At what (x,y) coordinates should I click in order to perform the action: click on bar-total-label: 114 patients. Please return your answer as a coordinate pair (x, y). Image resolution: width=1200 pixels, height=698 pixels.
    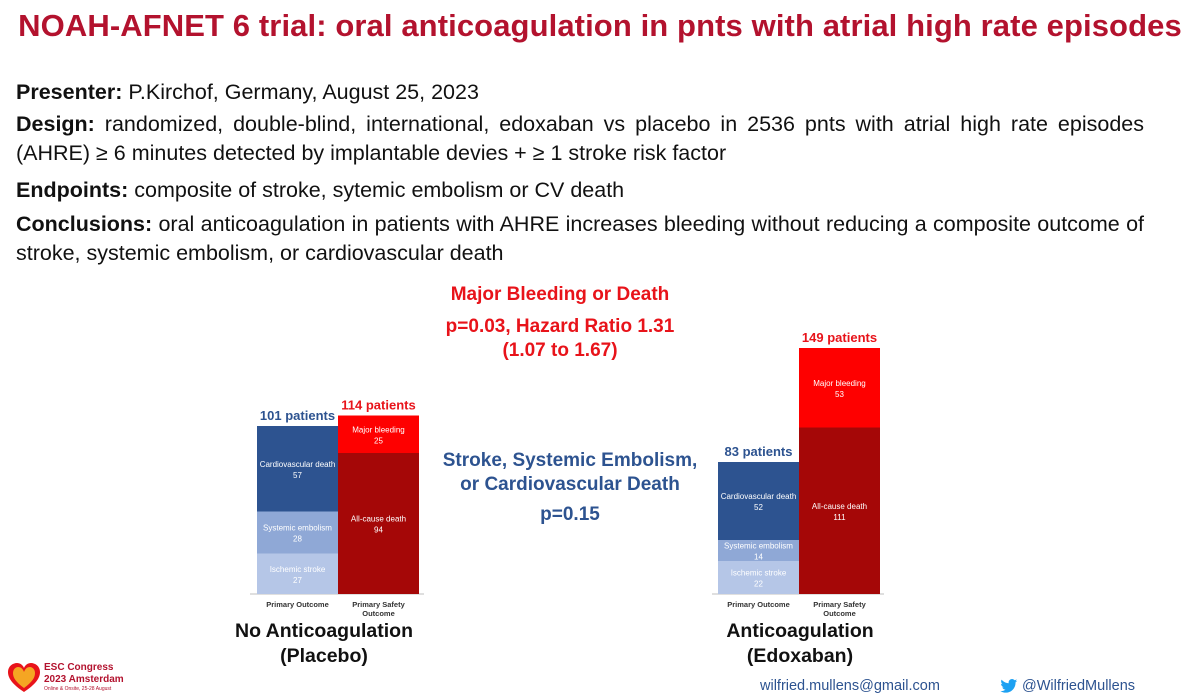
    Looking at the image, I should click on (378, 405).